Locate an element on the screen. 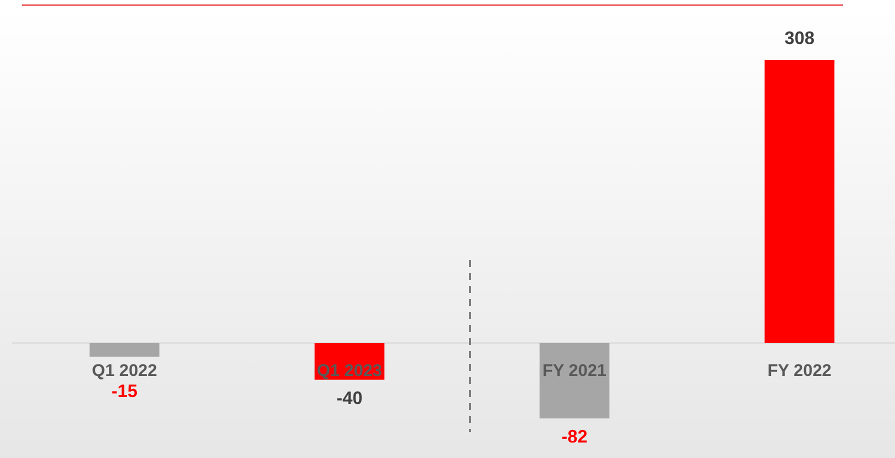 Image resolution: width=895 pixels, height=458 pixels. x-tick-label: FY 2022 is located at coordinates (800, 370).